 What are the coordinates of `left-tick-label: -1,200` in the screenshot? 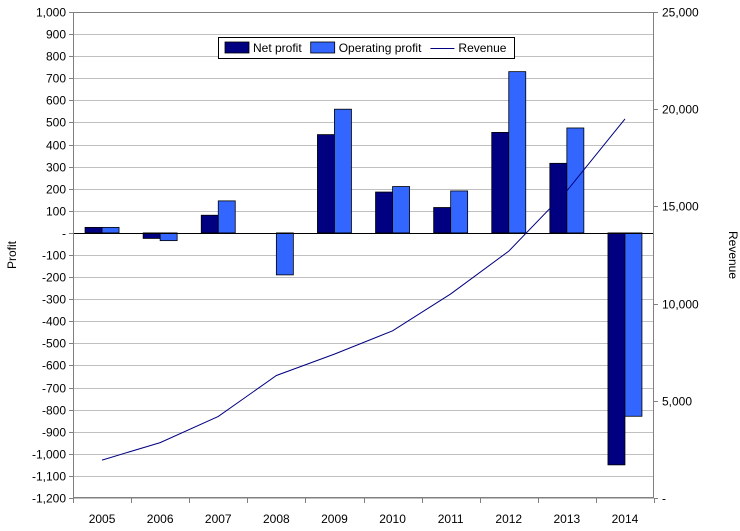 It's located at (49, 499).